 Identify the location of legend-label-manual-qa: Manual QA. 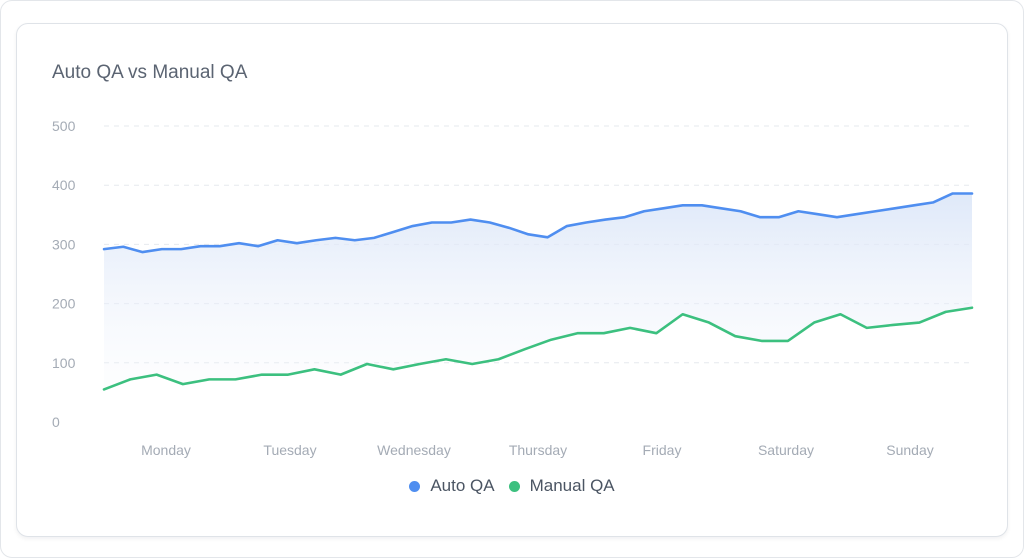
(572, 485).